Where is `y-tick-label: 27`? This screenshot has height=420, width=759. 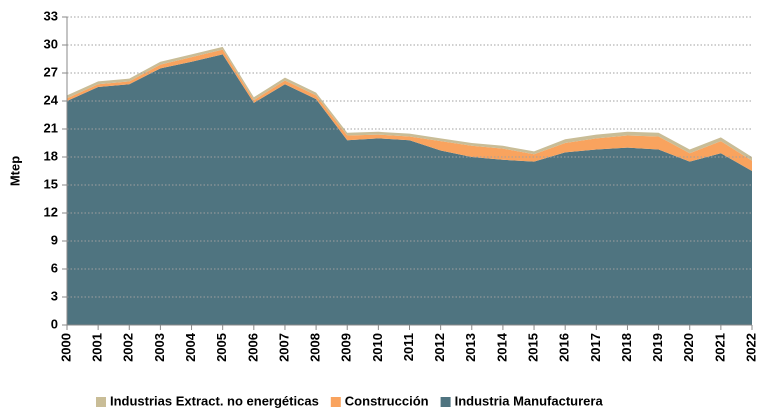
y-tick-label: 27 is located at coordinates (51, 71).